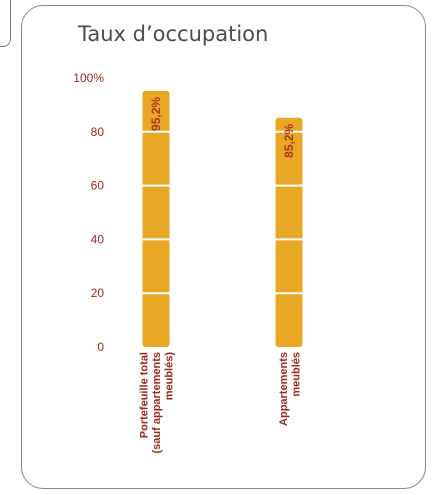 The image size is (432, 495). Describe the element at coordinates (157, 402) in the screenshot. I see `category-label: (sauf appartements` at that location.